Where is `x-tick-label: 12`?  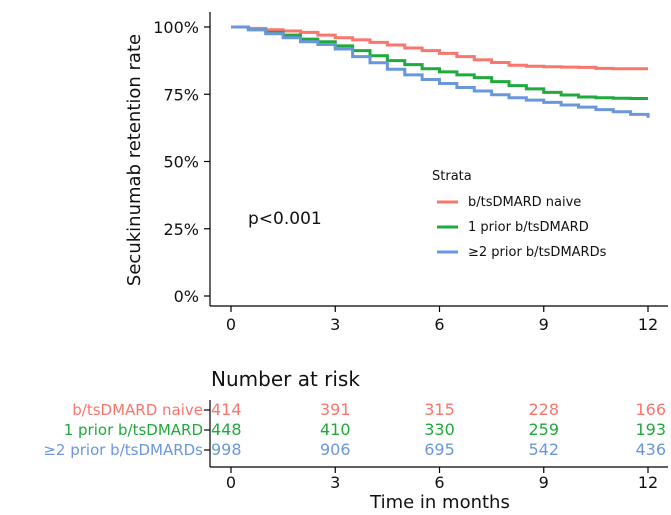
x-tick-label: 12 is located at coordinates (648, 324).